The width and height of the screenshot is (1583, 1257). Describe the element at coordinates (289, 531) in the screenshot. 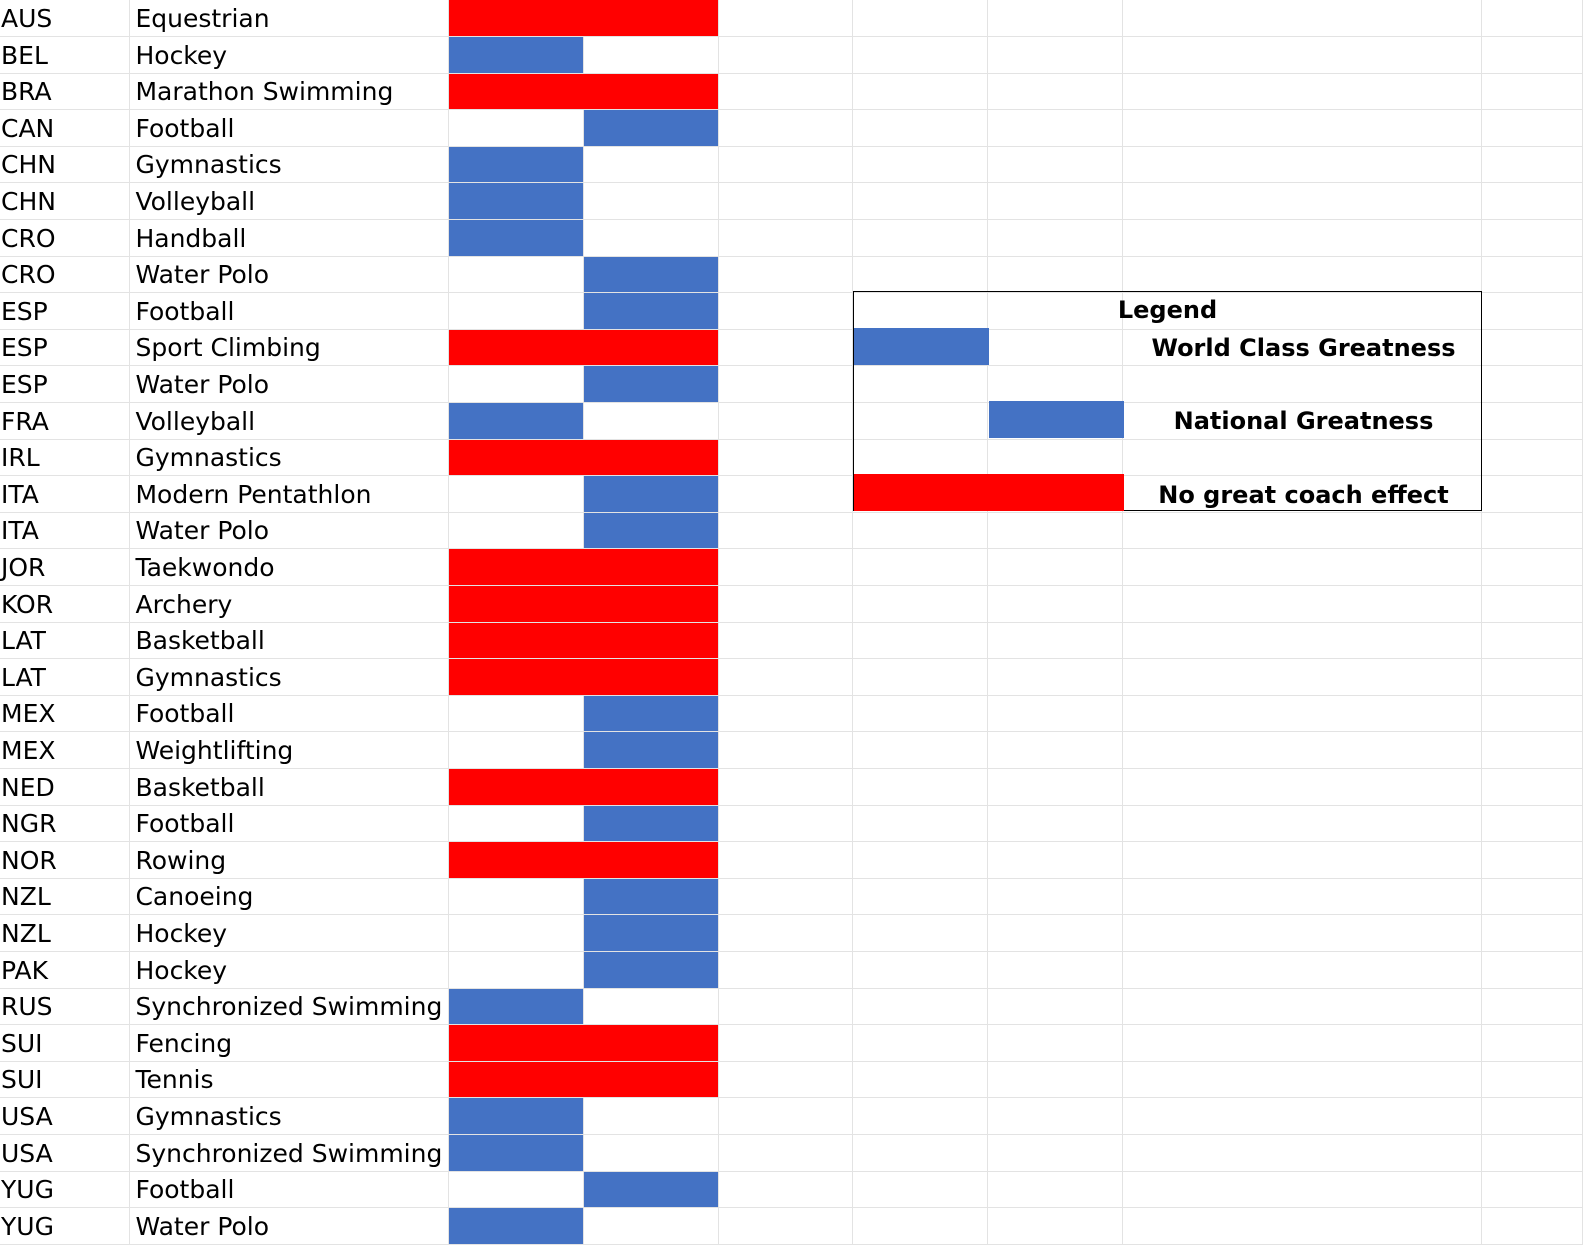

I see `cell-sport: Water Polo` at that location.